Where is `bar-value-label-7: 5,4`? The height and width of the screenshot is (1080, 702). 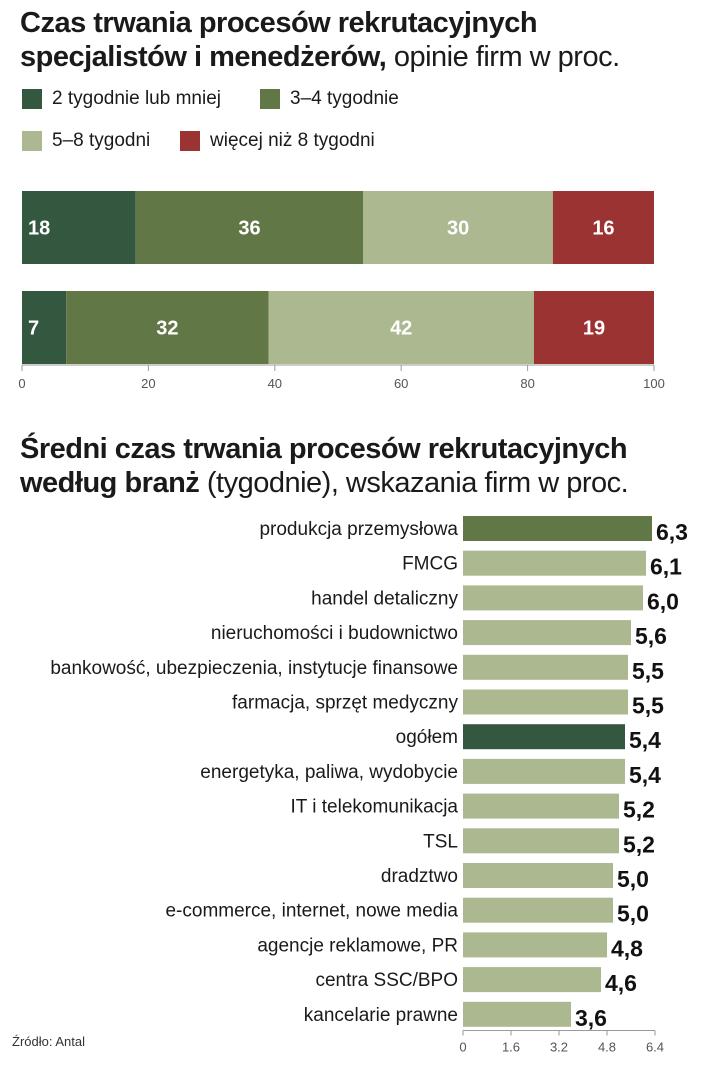 bar-value-label-7: 5,4 is located at coordinates (645, 740).